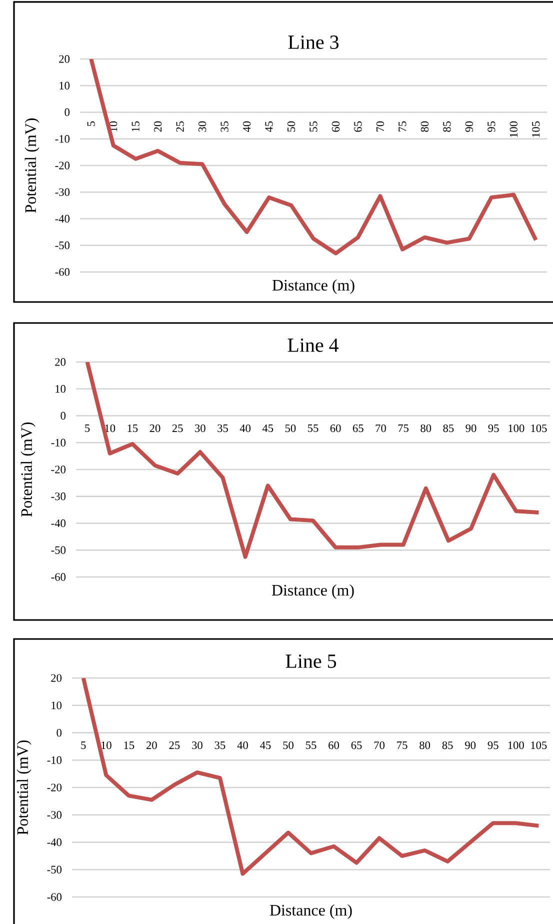  I want to click on chart-title: Line 4, so click(313, 345).